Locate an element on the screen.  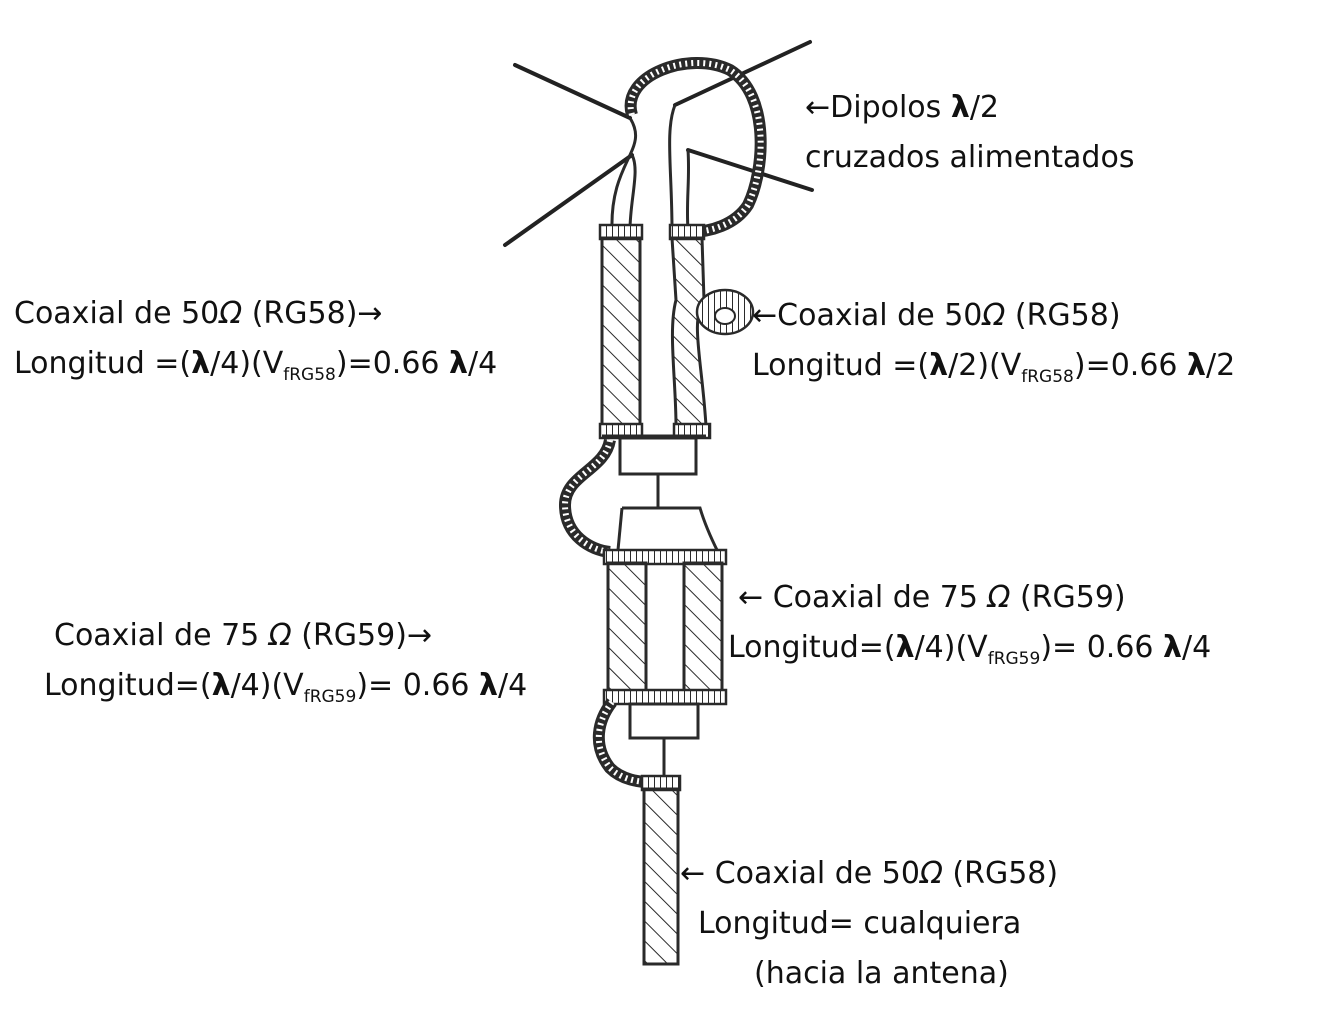
junction-upper is located at coordinates (661, 493).